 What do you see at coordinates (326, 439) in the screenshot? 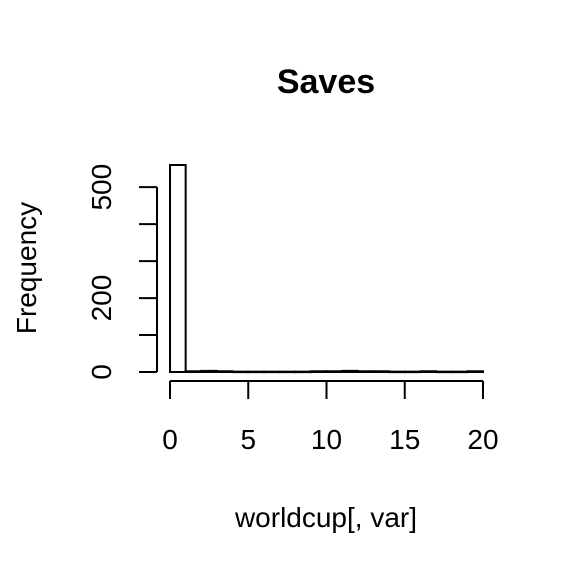
I see `x-tick-label: 10` at bounding box center [326, 439].